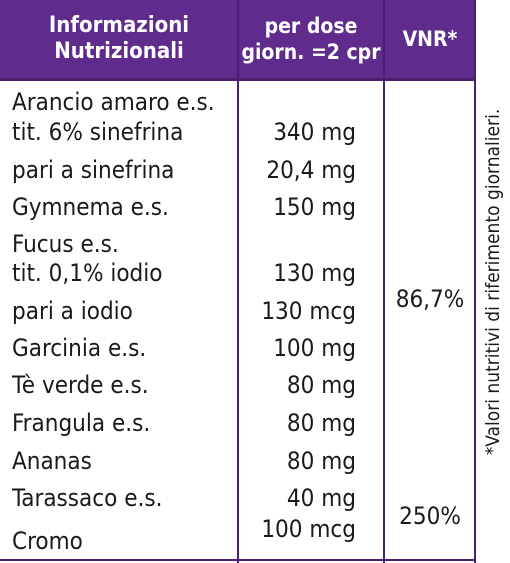 This screenshot has height=563, width=510. I want to click on row-name: Frangula e.s., so click(81, 423).